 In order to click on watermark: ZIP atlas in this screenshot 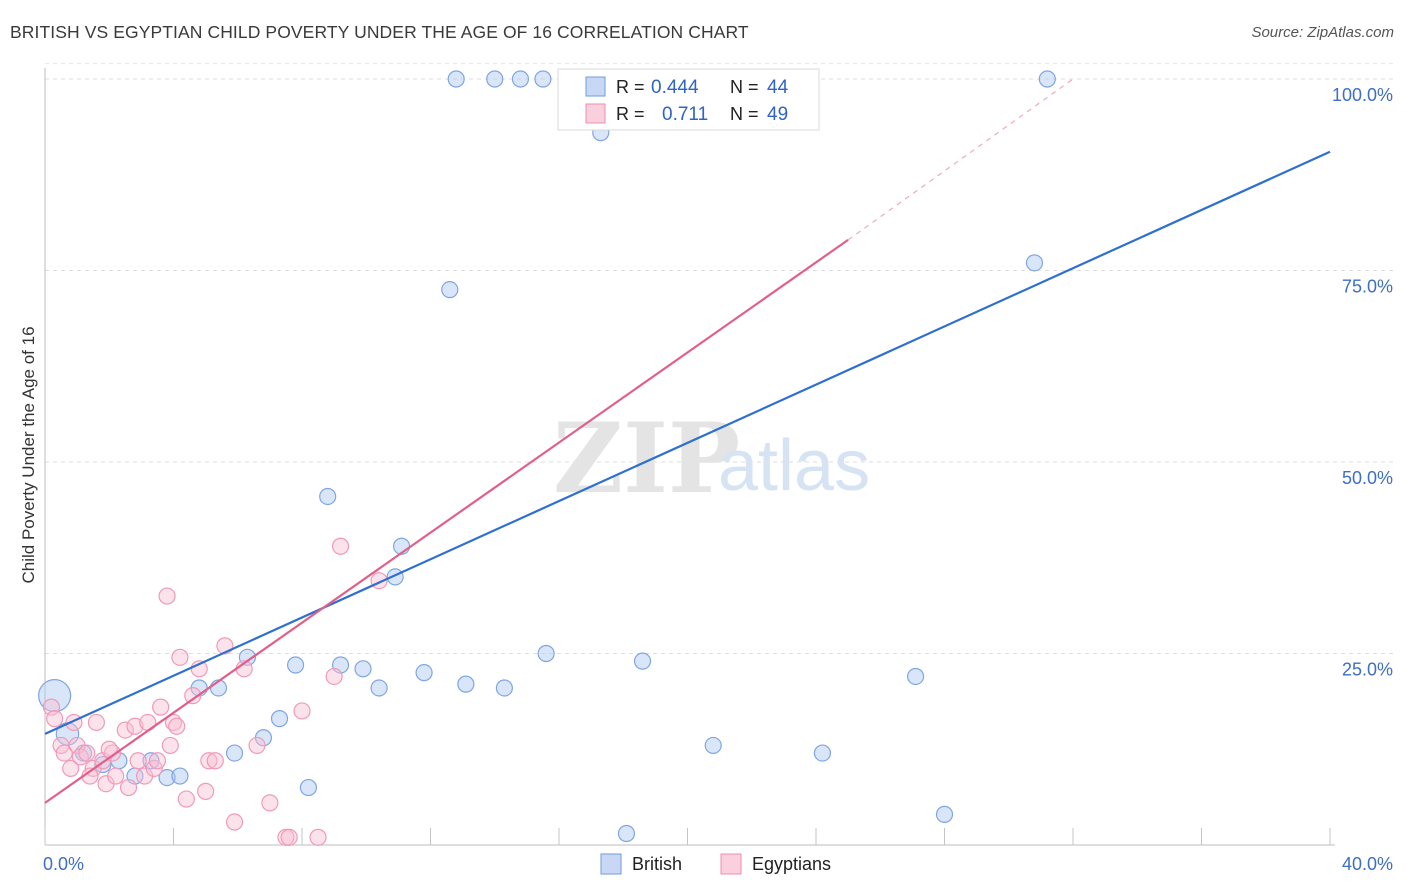, I will do `click(711, 458)`.